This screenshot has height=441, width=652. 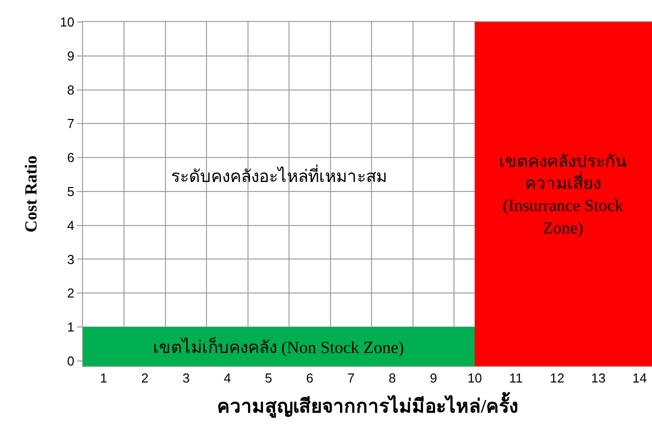 I want to click on x-tick-label: 14, so click(x=639, y=378).